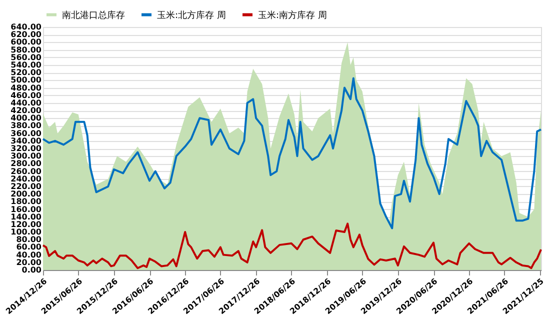  What do you see at coordinates (26, 57) in the screenshot?
I see `y-tick-label: 560.00` at bounding box center [26, 57].